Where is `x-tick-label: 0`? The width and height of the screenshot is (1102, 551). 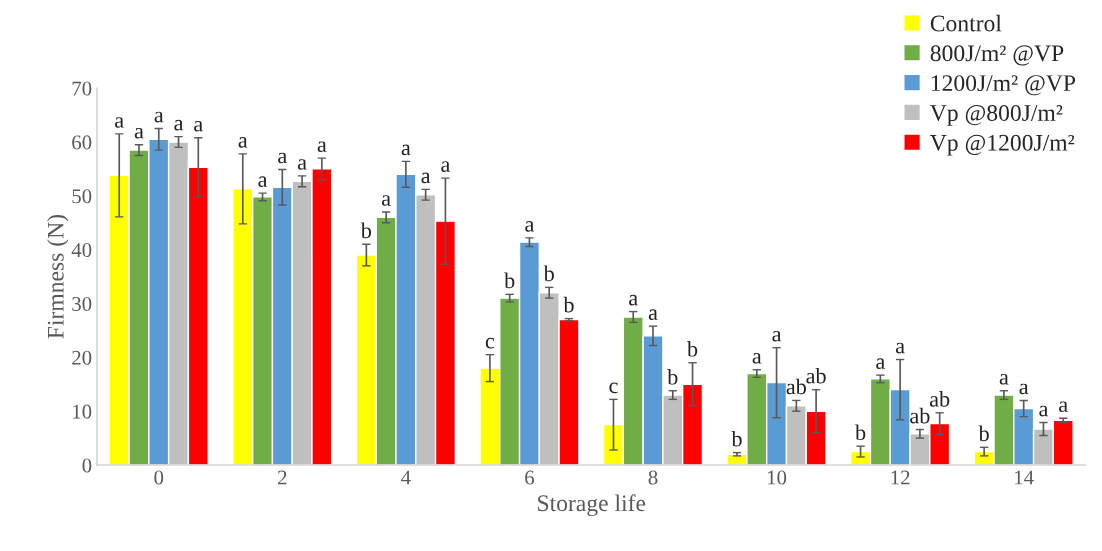
x-tick-label: 0 is located at coordinates (159, 477).